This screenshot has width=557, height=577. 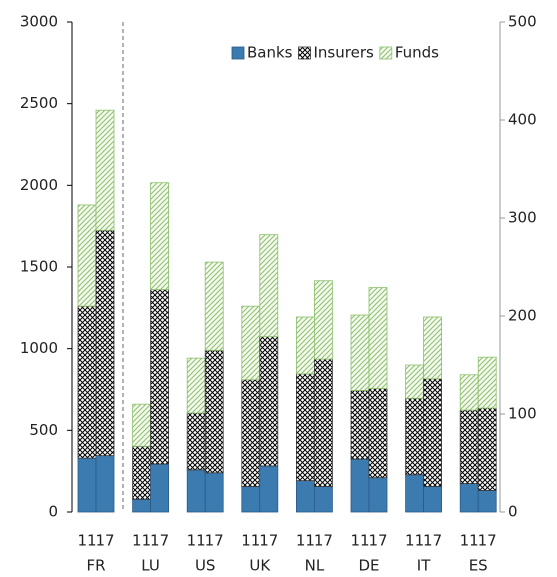 What do you see at coordinates (39, 185) in the screenshot?
I see `y-tick-label: 2000` at bounding box center [39, 185].